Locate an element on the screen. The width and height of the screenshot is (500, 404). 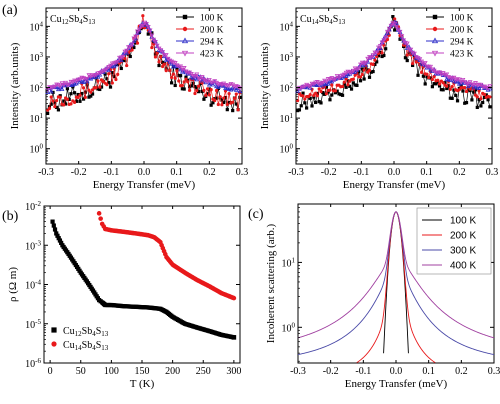
plot-area is located at coordinates (396, 287).